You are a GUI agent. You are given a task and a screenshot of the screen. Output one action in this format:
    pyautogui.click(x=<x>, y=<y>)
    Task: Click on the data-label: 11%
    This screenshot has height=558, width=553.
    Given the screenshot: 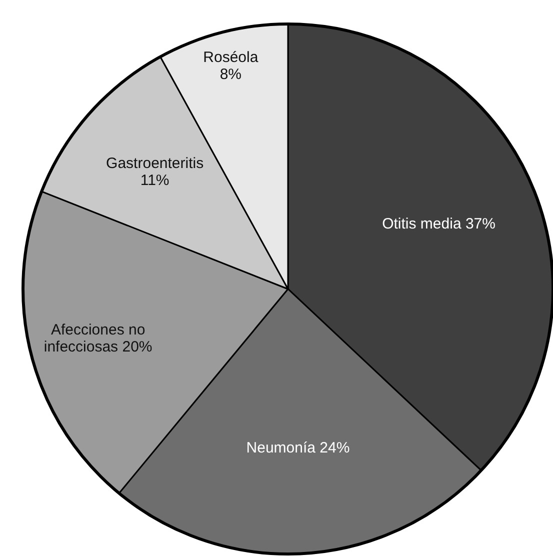 What is the action you would take?
    pyautogui.click(x=155, y=181)
    